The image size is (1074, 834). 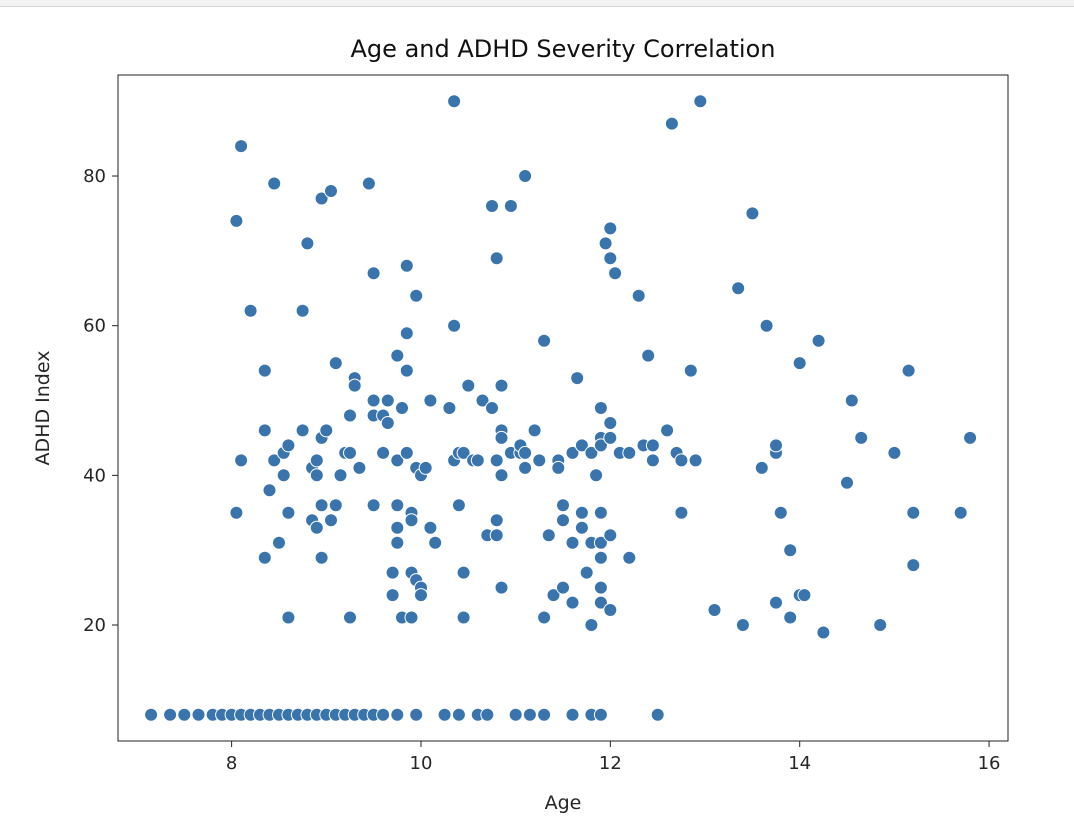 What do you see at coordinates (610, 763) in the screenshot?
I see `x-tick-label: 12` at bounding box center [610, 763].